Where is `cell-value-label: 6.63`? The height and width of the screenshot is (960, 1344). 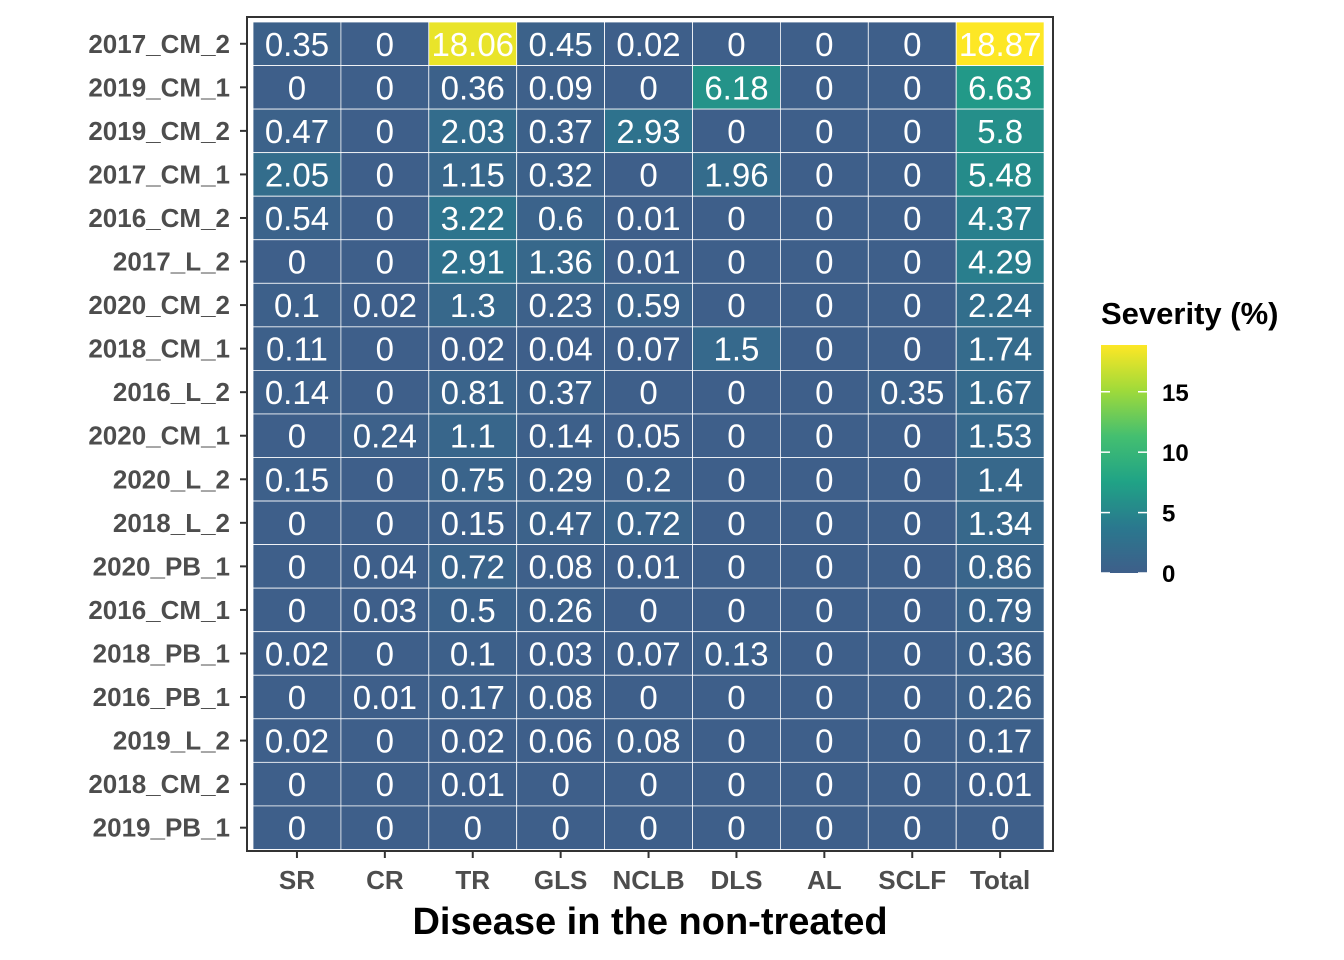
cell-value-label: 6.63 is located at coordinates (1000, 87).